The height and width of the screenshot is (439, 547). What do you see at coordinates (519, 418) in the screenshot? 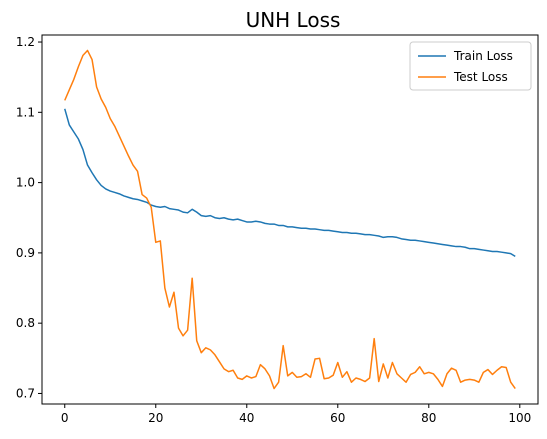
I see `x-tick-label: 100` at bounding box center [519, 418].